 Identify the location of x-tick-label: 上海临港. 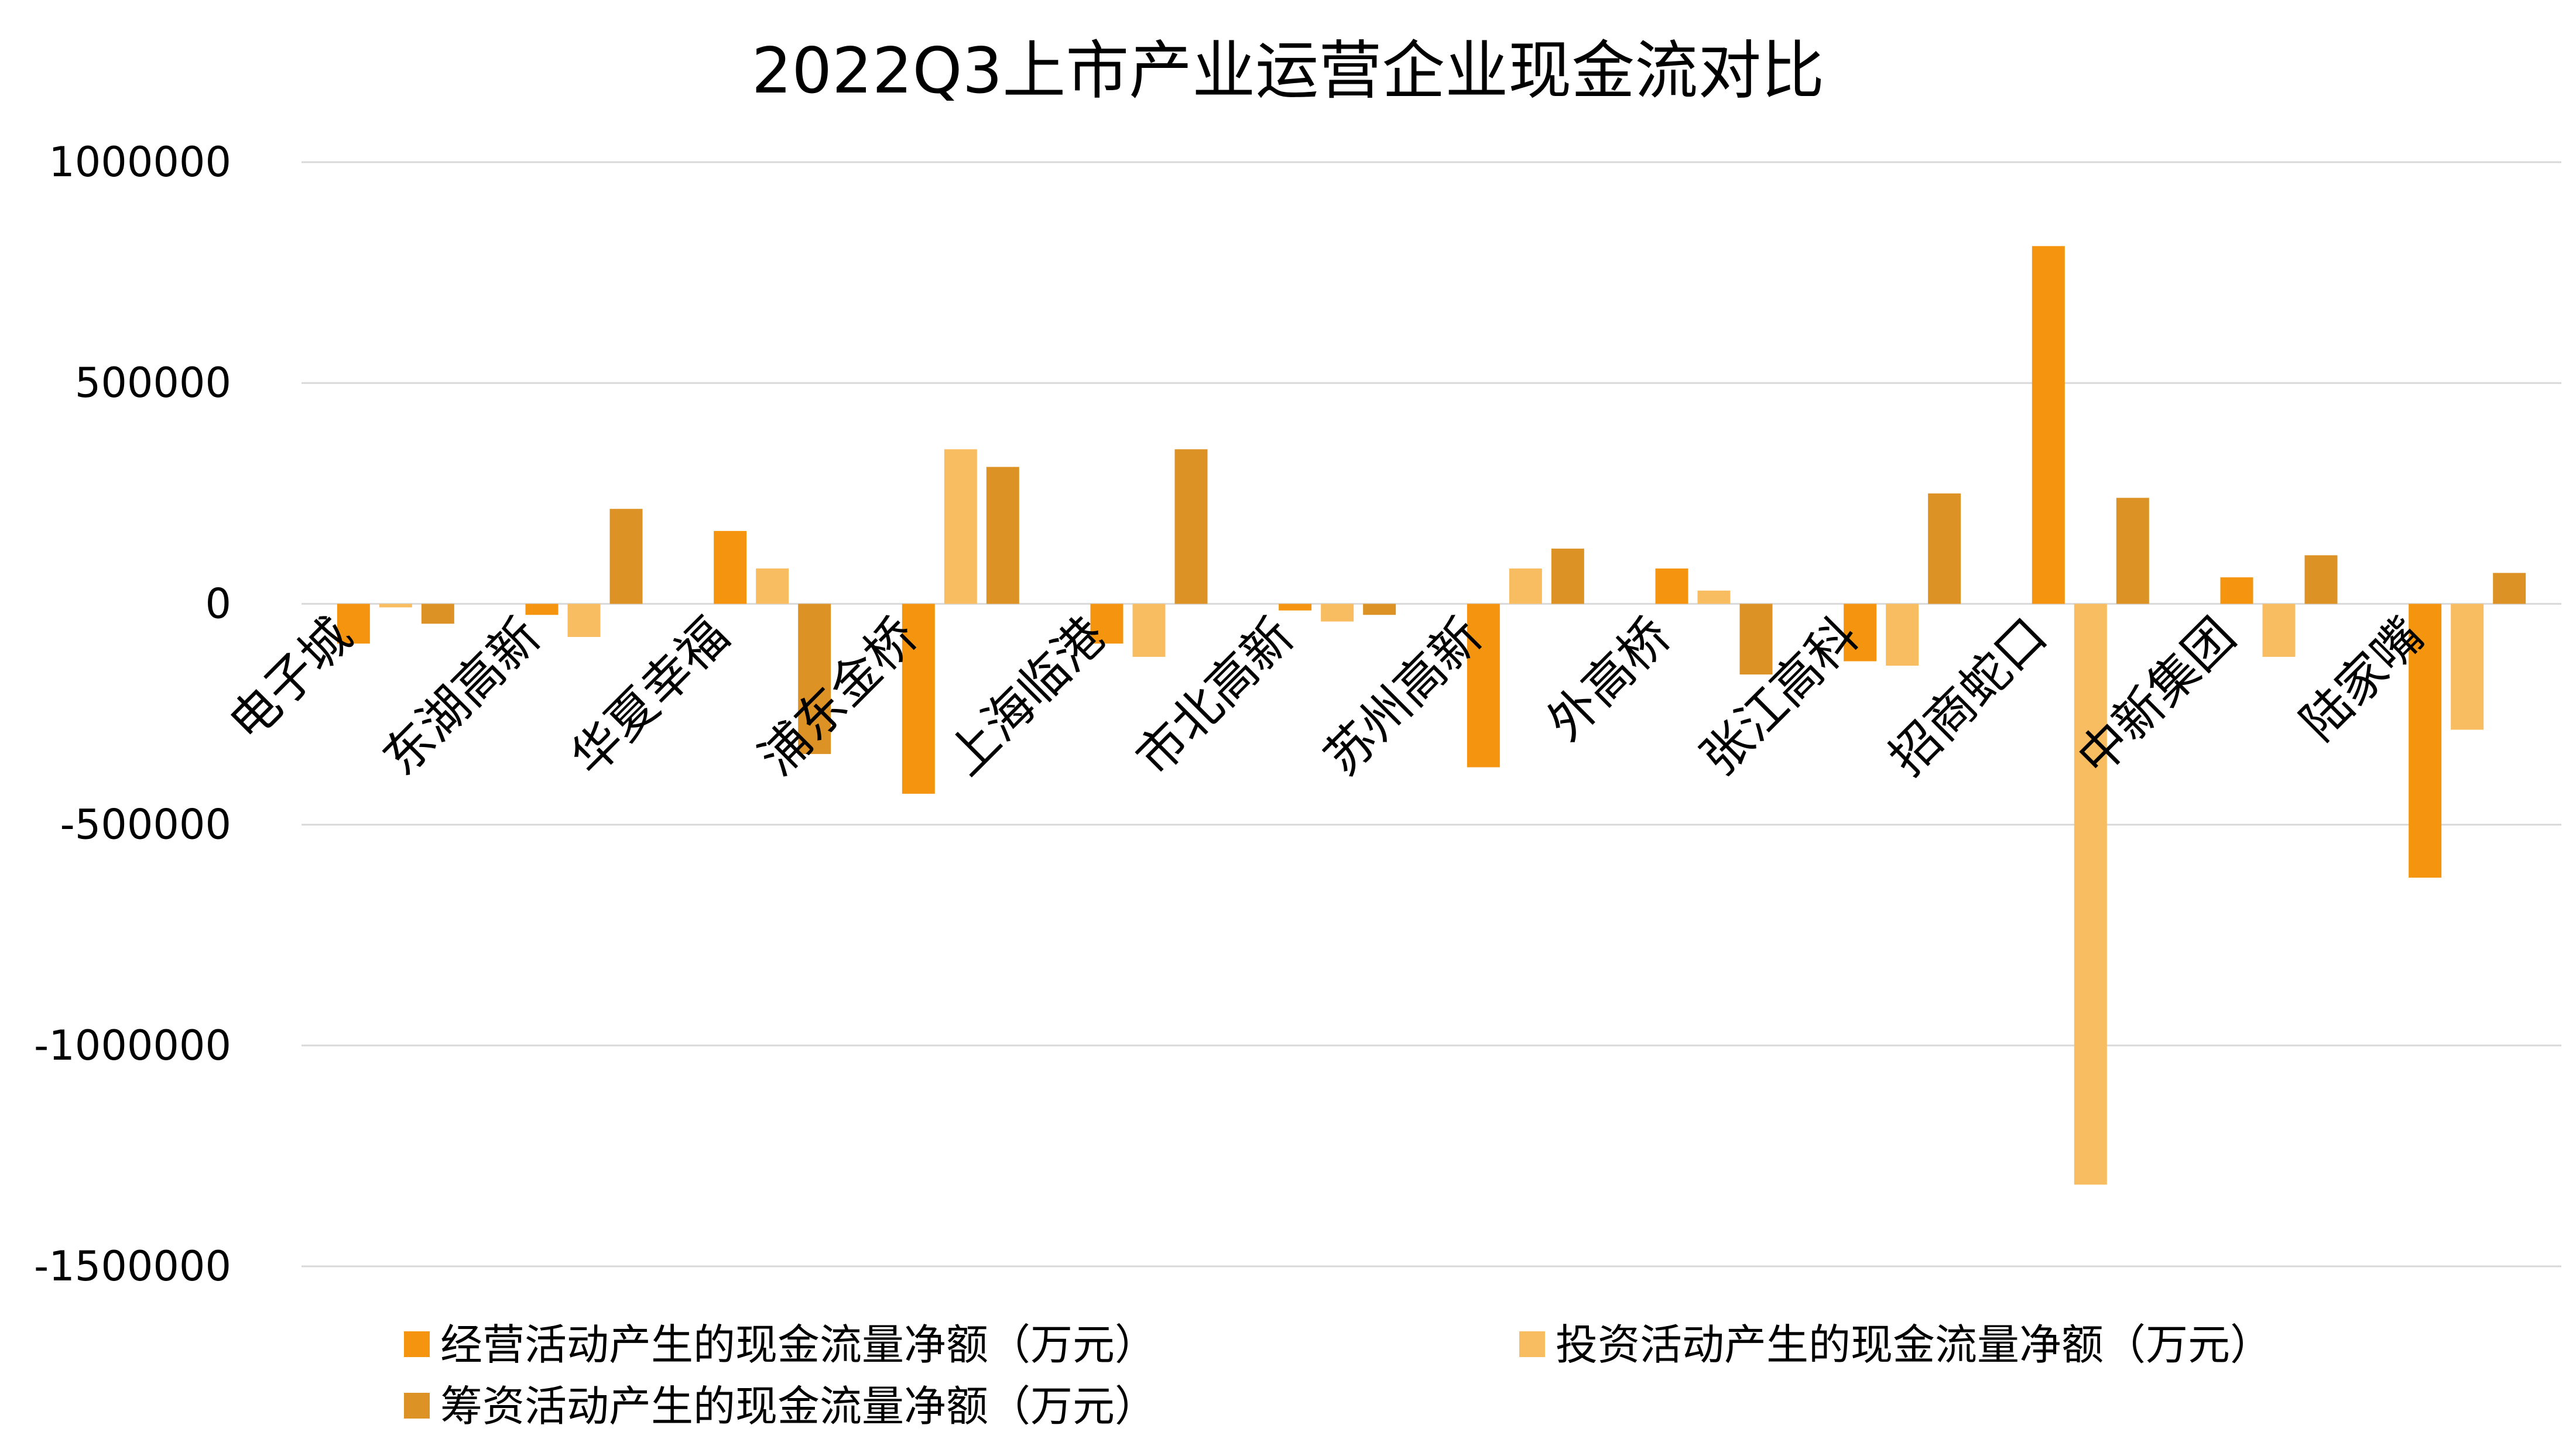
(1026, 696).